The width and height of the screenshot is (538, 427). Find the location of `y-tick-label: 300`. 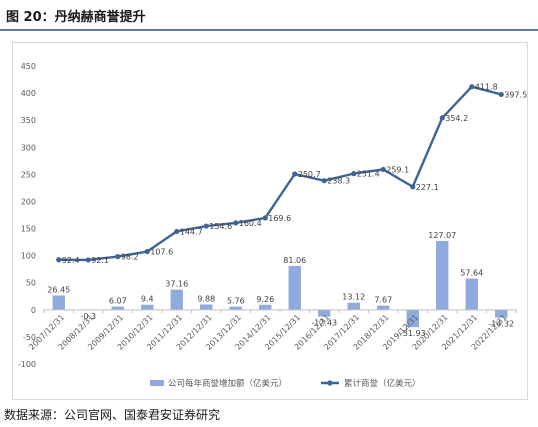

y-tick-label: 300 is located at coordinates (28, 147).